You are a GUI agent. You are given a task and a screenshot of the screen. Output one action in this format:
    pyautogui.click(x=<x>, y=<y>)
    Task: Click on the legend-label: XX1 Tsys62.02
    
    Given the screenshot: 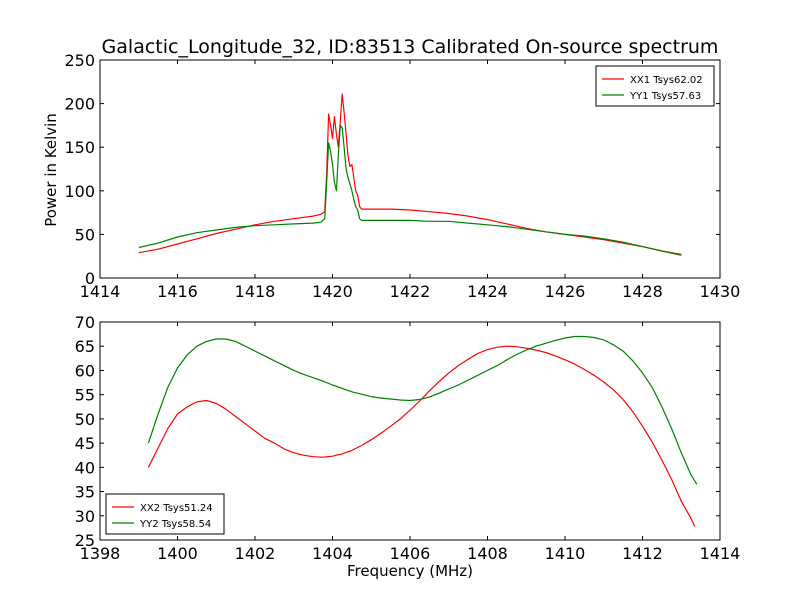 What is the action you would take?
    pyautogui.click(x=666, y=80)
    